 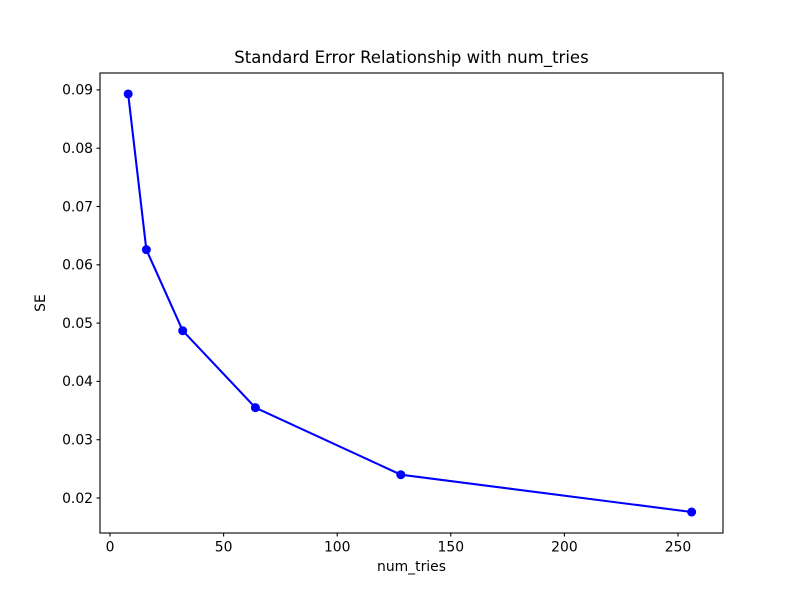 I want to click on x-tick-label: 100, so click(x=337, y=548).